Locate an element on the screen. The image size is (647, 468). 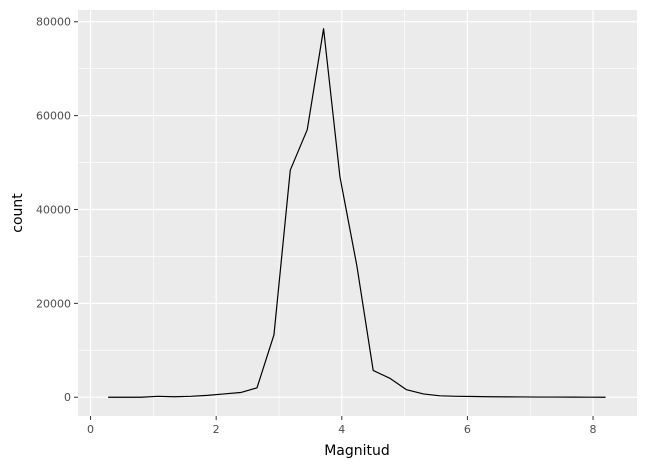
x-axis-title: Magnitud is located at coordinates (357, 451).